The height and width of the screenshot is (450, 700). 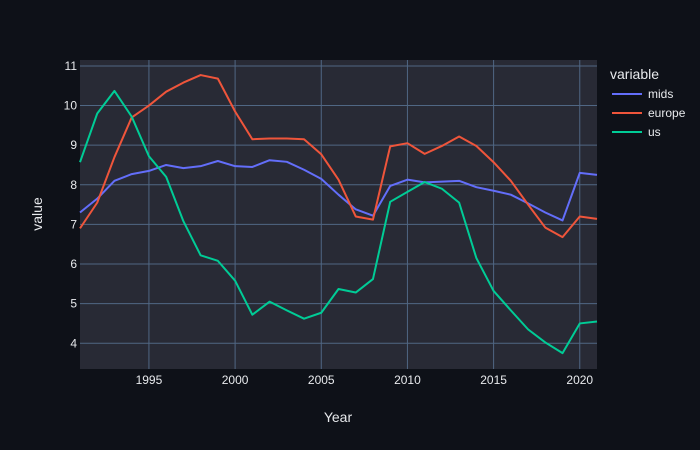 I want to click on x-tick-label: 2020, so click(x=579, y=380).